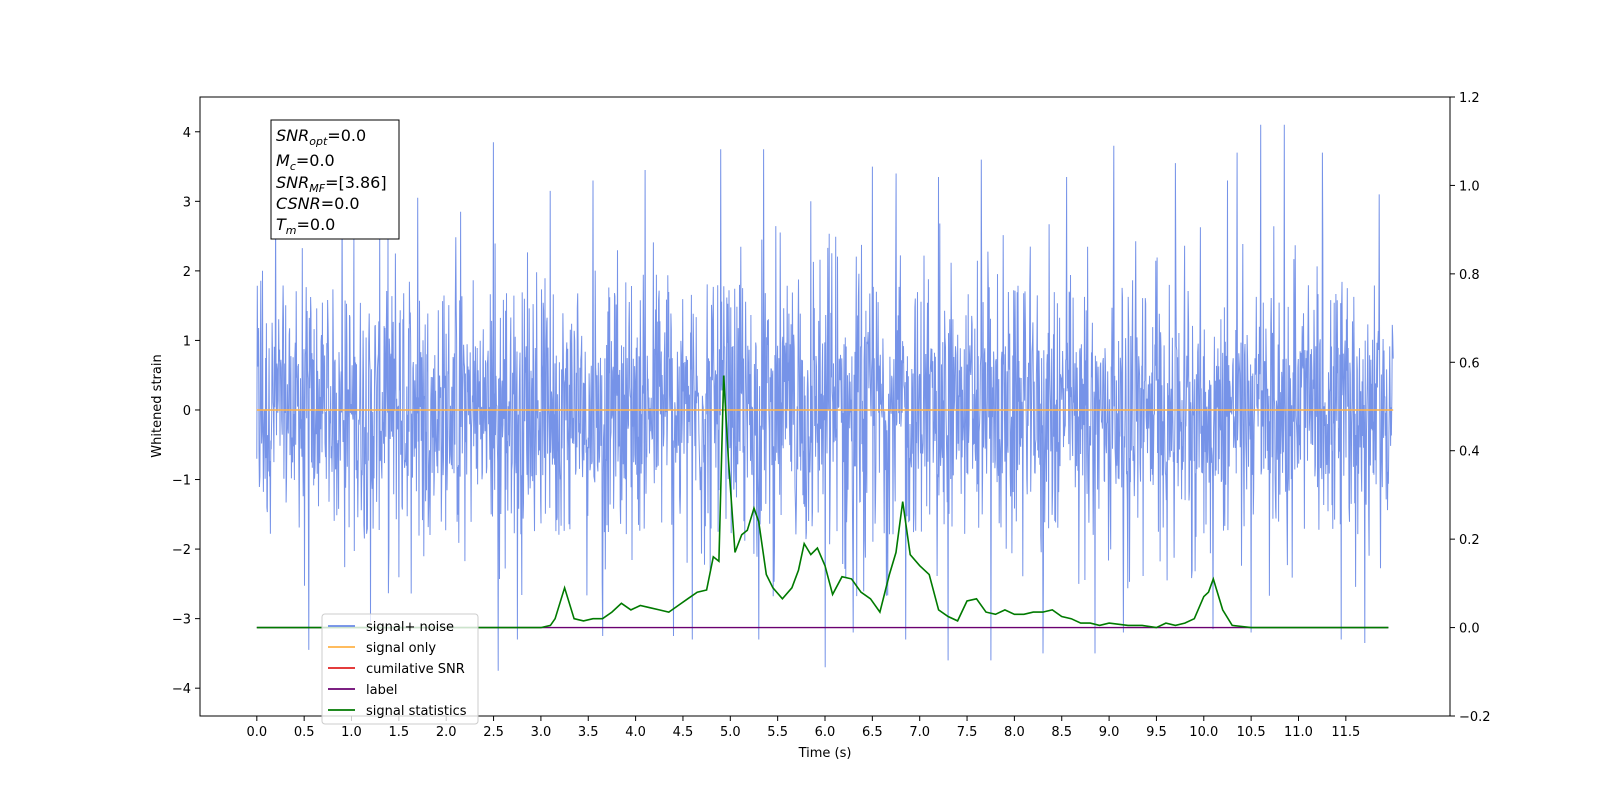 The height and width of the screenshot is (804, 1600). What do you see at coordinates (446, 732) in the screenshot?
I see `x-tick-label: 2.0` at bounding box center [446, 732].